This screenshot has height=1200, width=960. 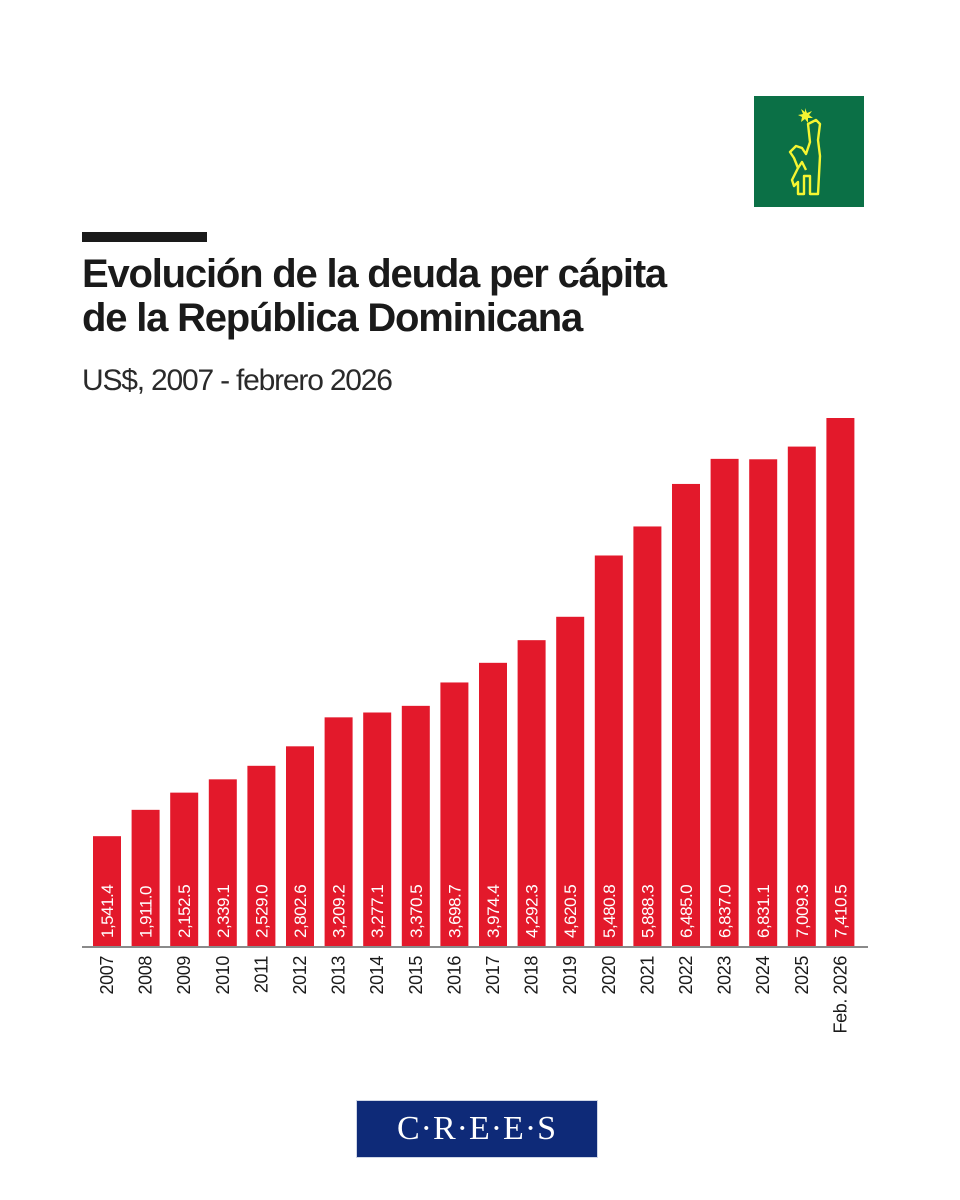 What do you see at coordinates (145, 877) in the screenshot?
I see `bar-2008` at bounding box center [145, 877].